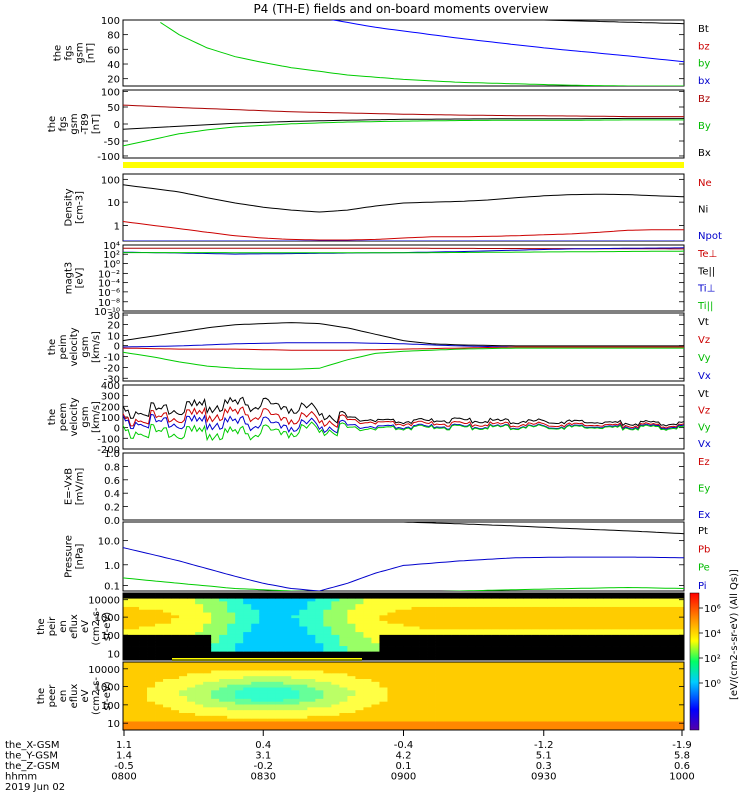  What do you see at coordinates (80, 487) in the screenshot?
I see `y-axis-label: [mV/m]` at bounding box center [80, 487].